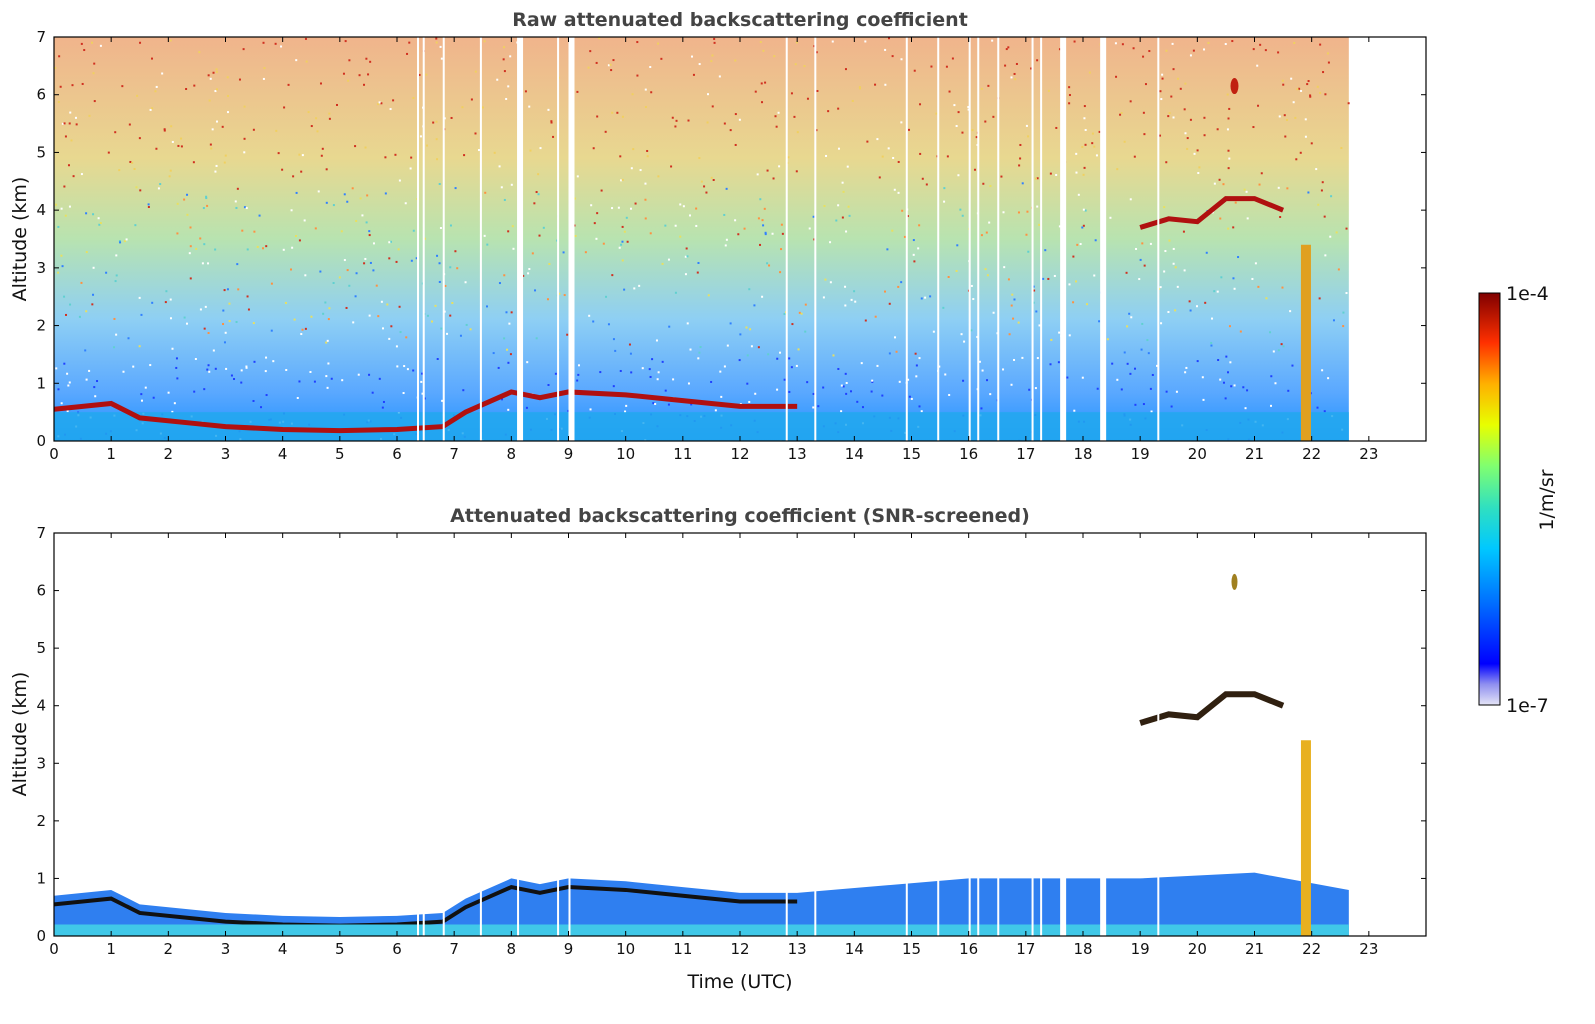 The height and width of the screenshot is (1024, 1595). What do you see at coordinates (111, 454) in the screenshot?
I see `panel1-x-tick-label: 1` at bounding box center [111, 454].